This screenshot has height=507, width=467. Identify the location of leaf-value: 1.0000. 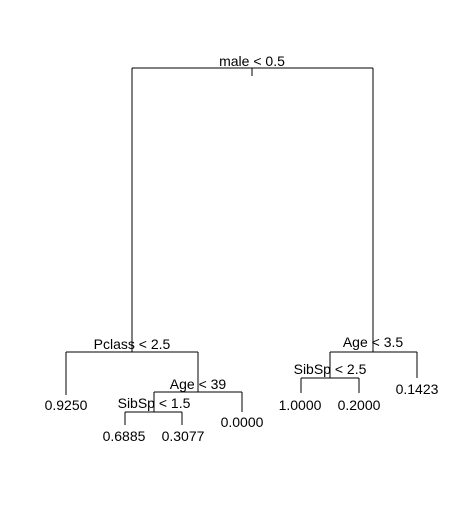
(300, 405).